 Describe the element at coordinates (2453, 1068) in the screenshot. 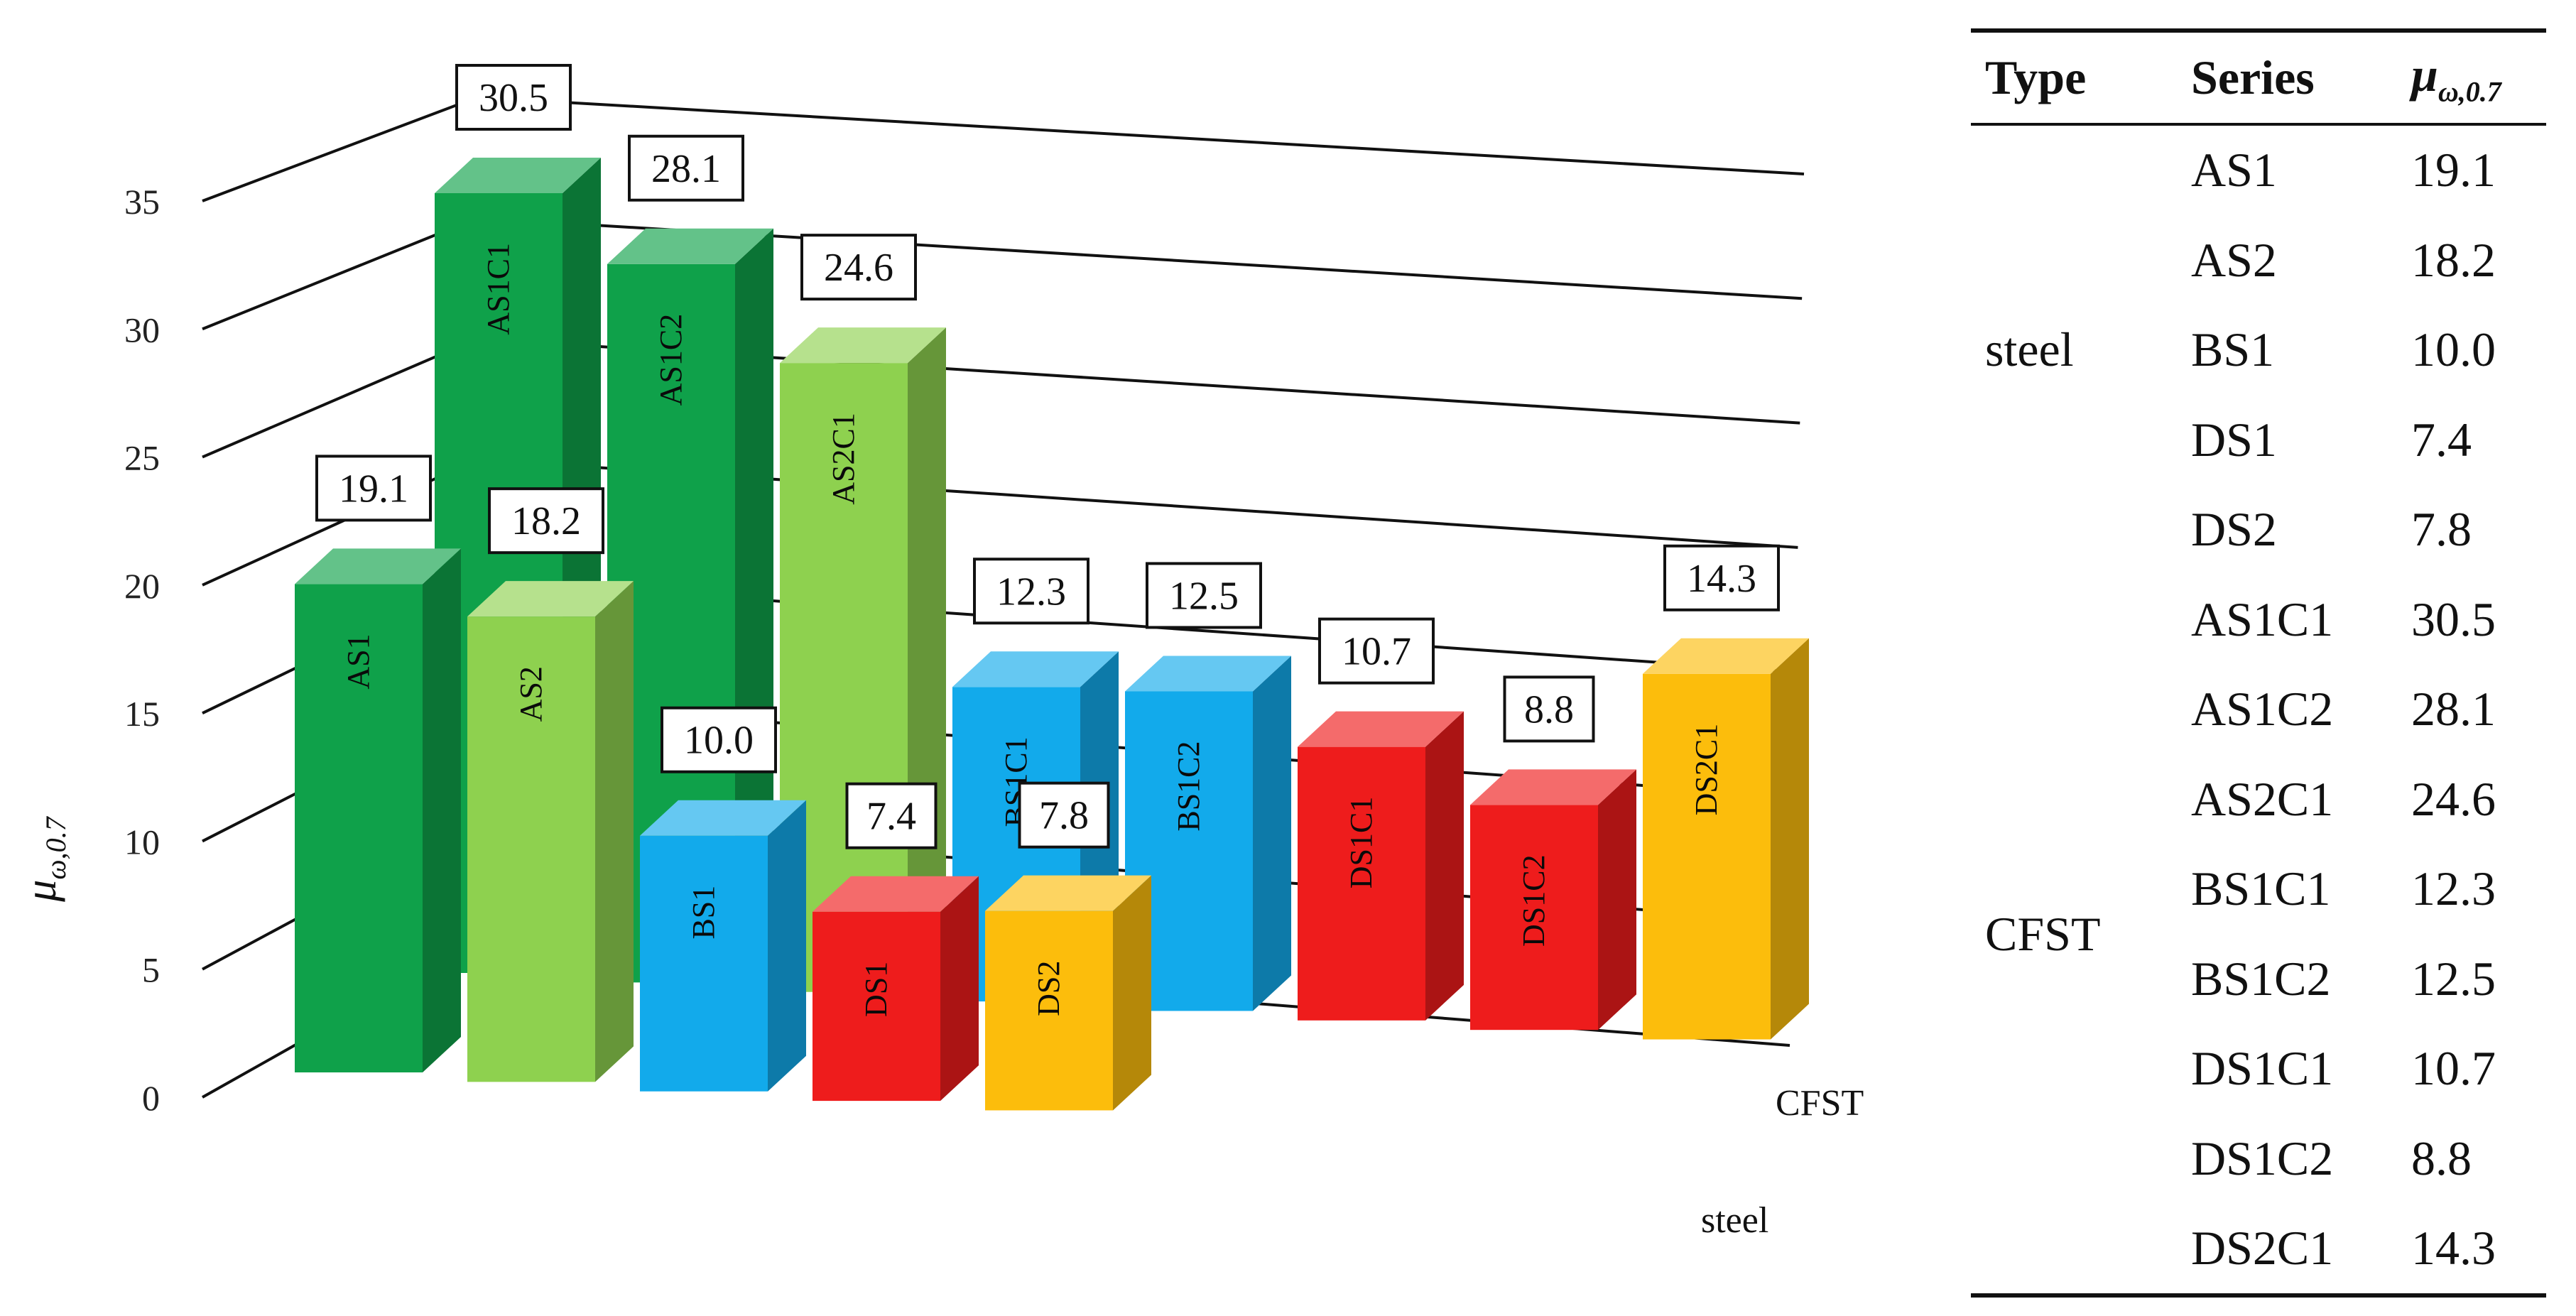

I see `value-cell: 10.7` at that location.